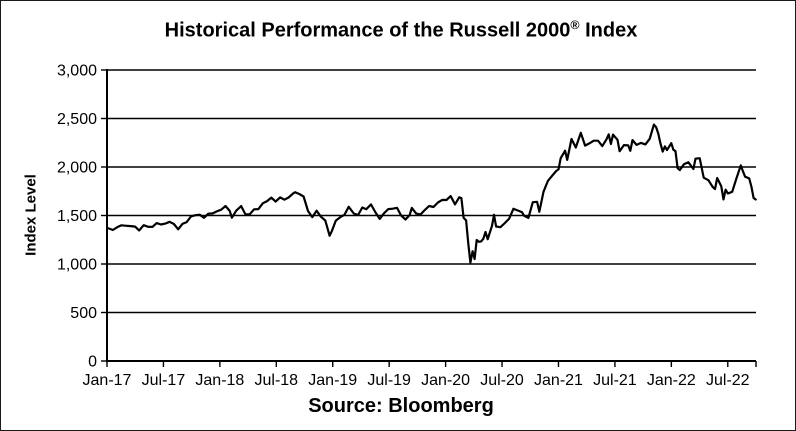 This screenshot has width=796, height=431. What do you see at coordinates (92, 362) in the screenshot?
I see `y-tick-label: 0` at bounding box center [92, 362].